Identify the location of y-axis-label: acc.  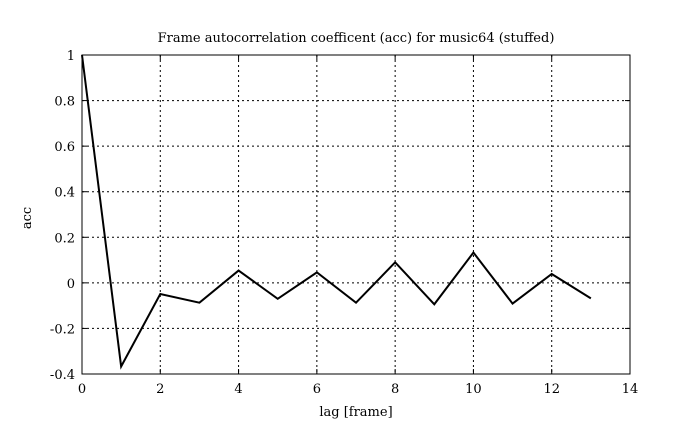
(27, 218).